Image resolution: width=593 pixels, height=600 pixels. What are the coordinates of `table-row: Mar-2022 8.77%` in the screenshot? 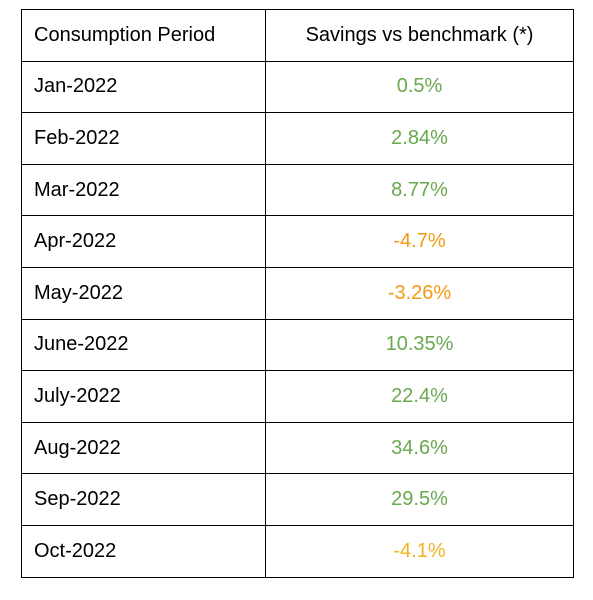 It's located at (297, 190).